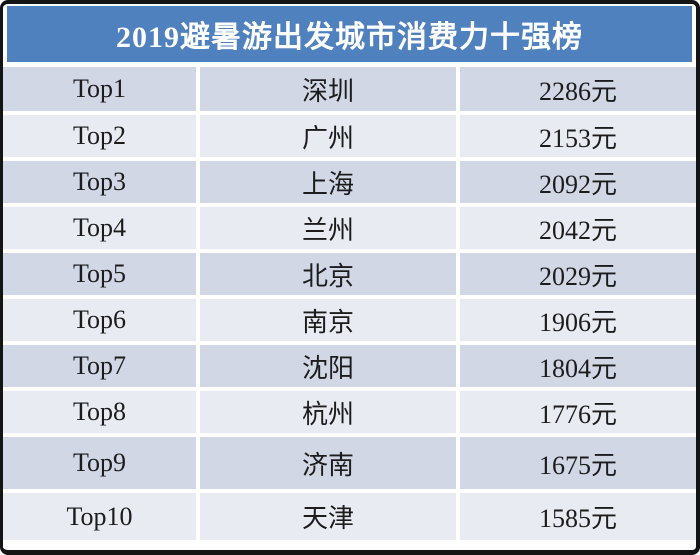  I want to click on table-row: Top10 天津 1585元, so click(349, 516).